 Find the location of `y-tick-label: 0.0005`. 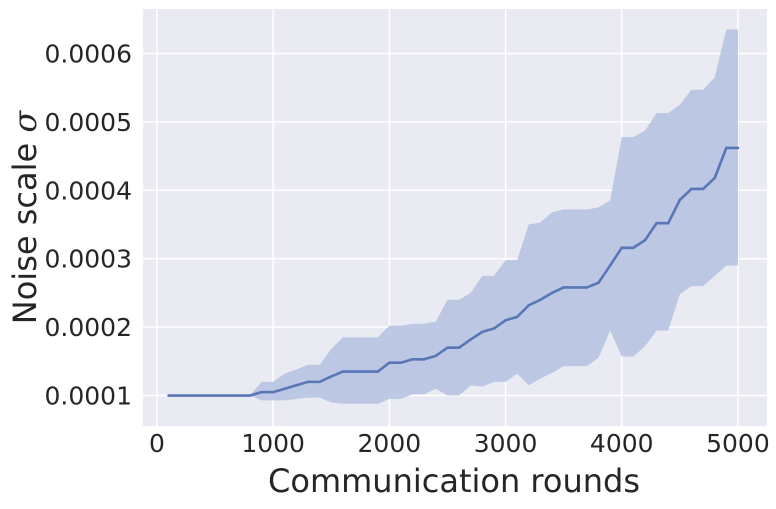

y-tick-label: 0.0005 is located at coordinates (88, 122).